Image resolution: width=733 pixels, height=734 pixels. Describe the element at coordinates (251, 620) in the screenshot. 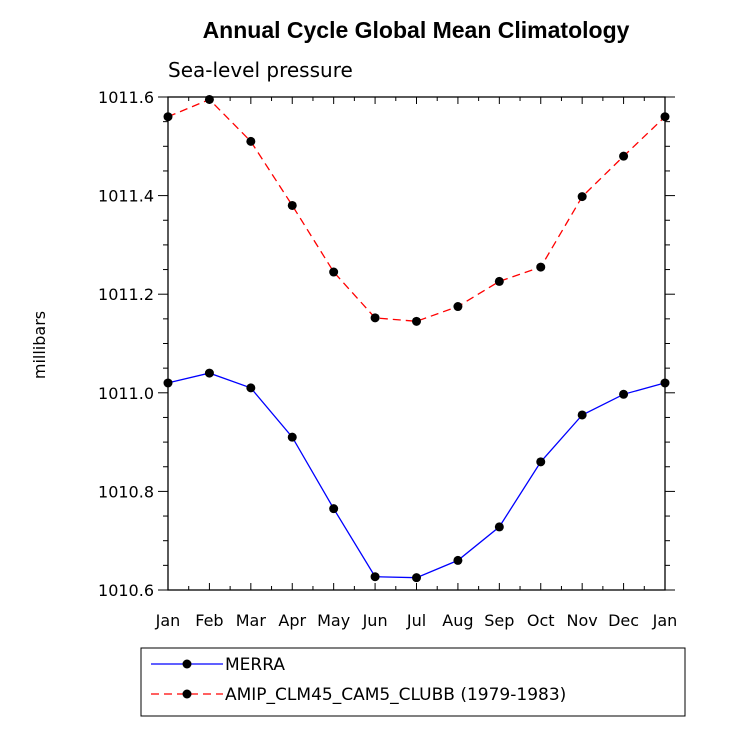

I see `x-tick-label: Mar` at that location.